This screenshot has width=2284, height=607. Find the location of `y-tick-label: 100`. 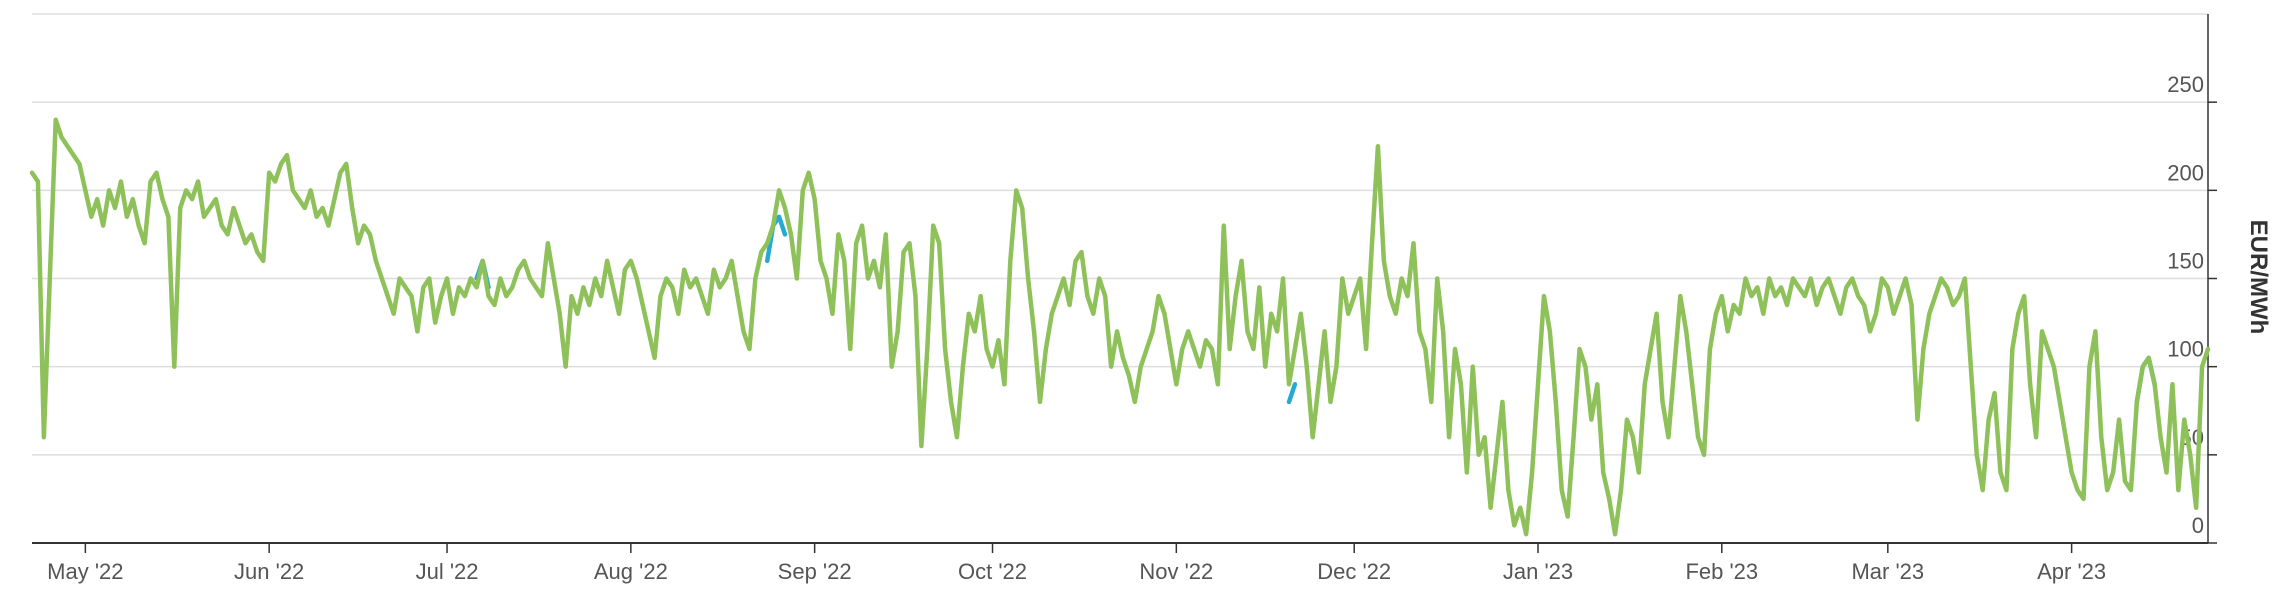

y-tick-label: 100 is located at coordinates (2185, 349).